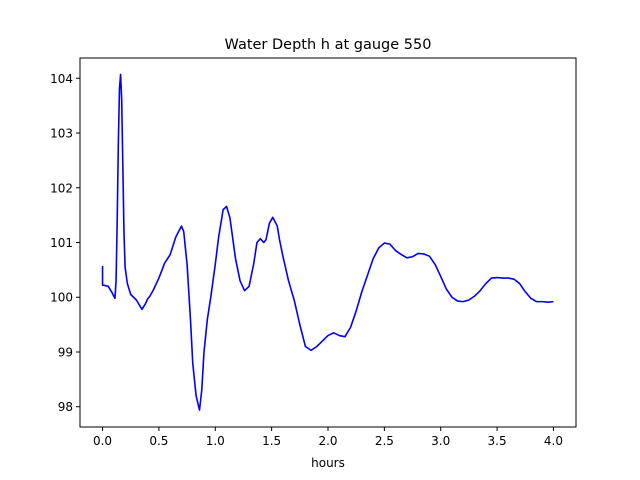 Image resolution: width=640 pixels, height=480 pixels. I want to click on x-tick-label: 3.5, so click(497, 441).